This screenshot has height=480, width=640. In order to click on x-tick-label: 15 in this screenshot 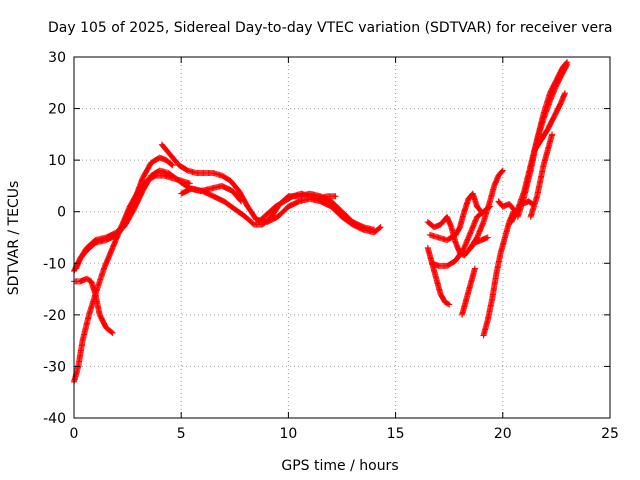, I will do `click(396, 434)`.